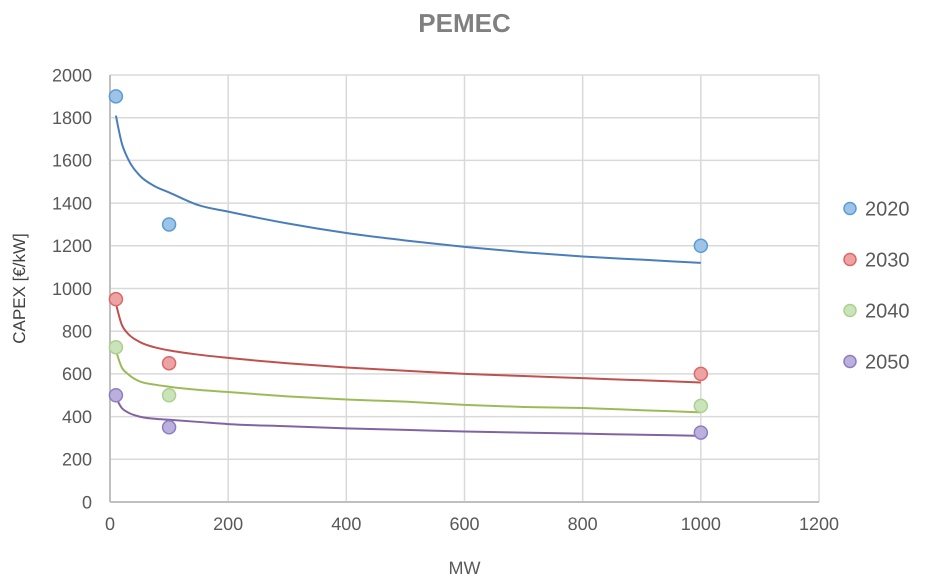  Describe the element at coordinates (19, 288) in the screenshot. I see `y-axis-title: CAPEX [€/kW]` at that location.